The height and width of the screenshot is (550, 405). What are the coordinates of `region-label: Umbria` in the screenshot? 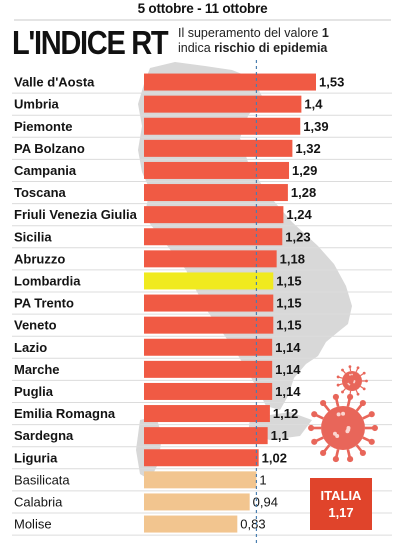 It's located at (37, 104).